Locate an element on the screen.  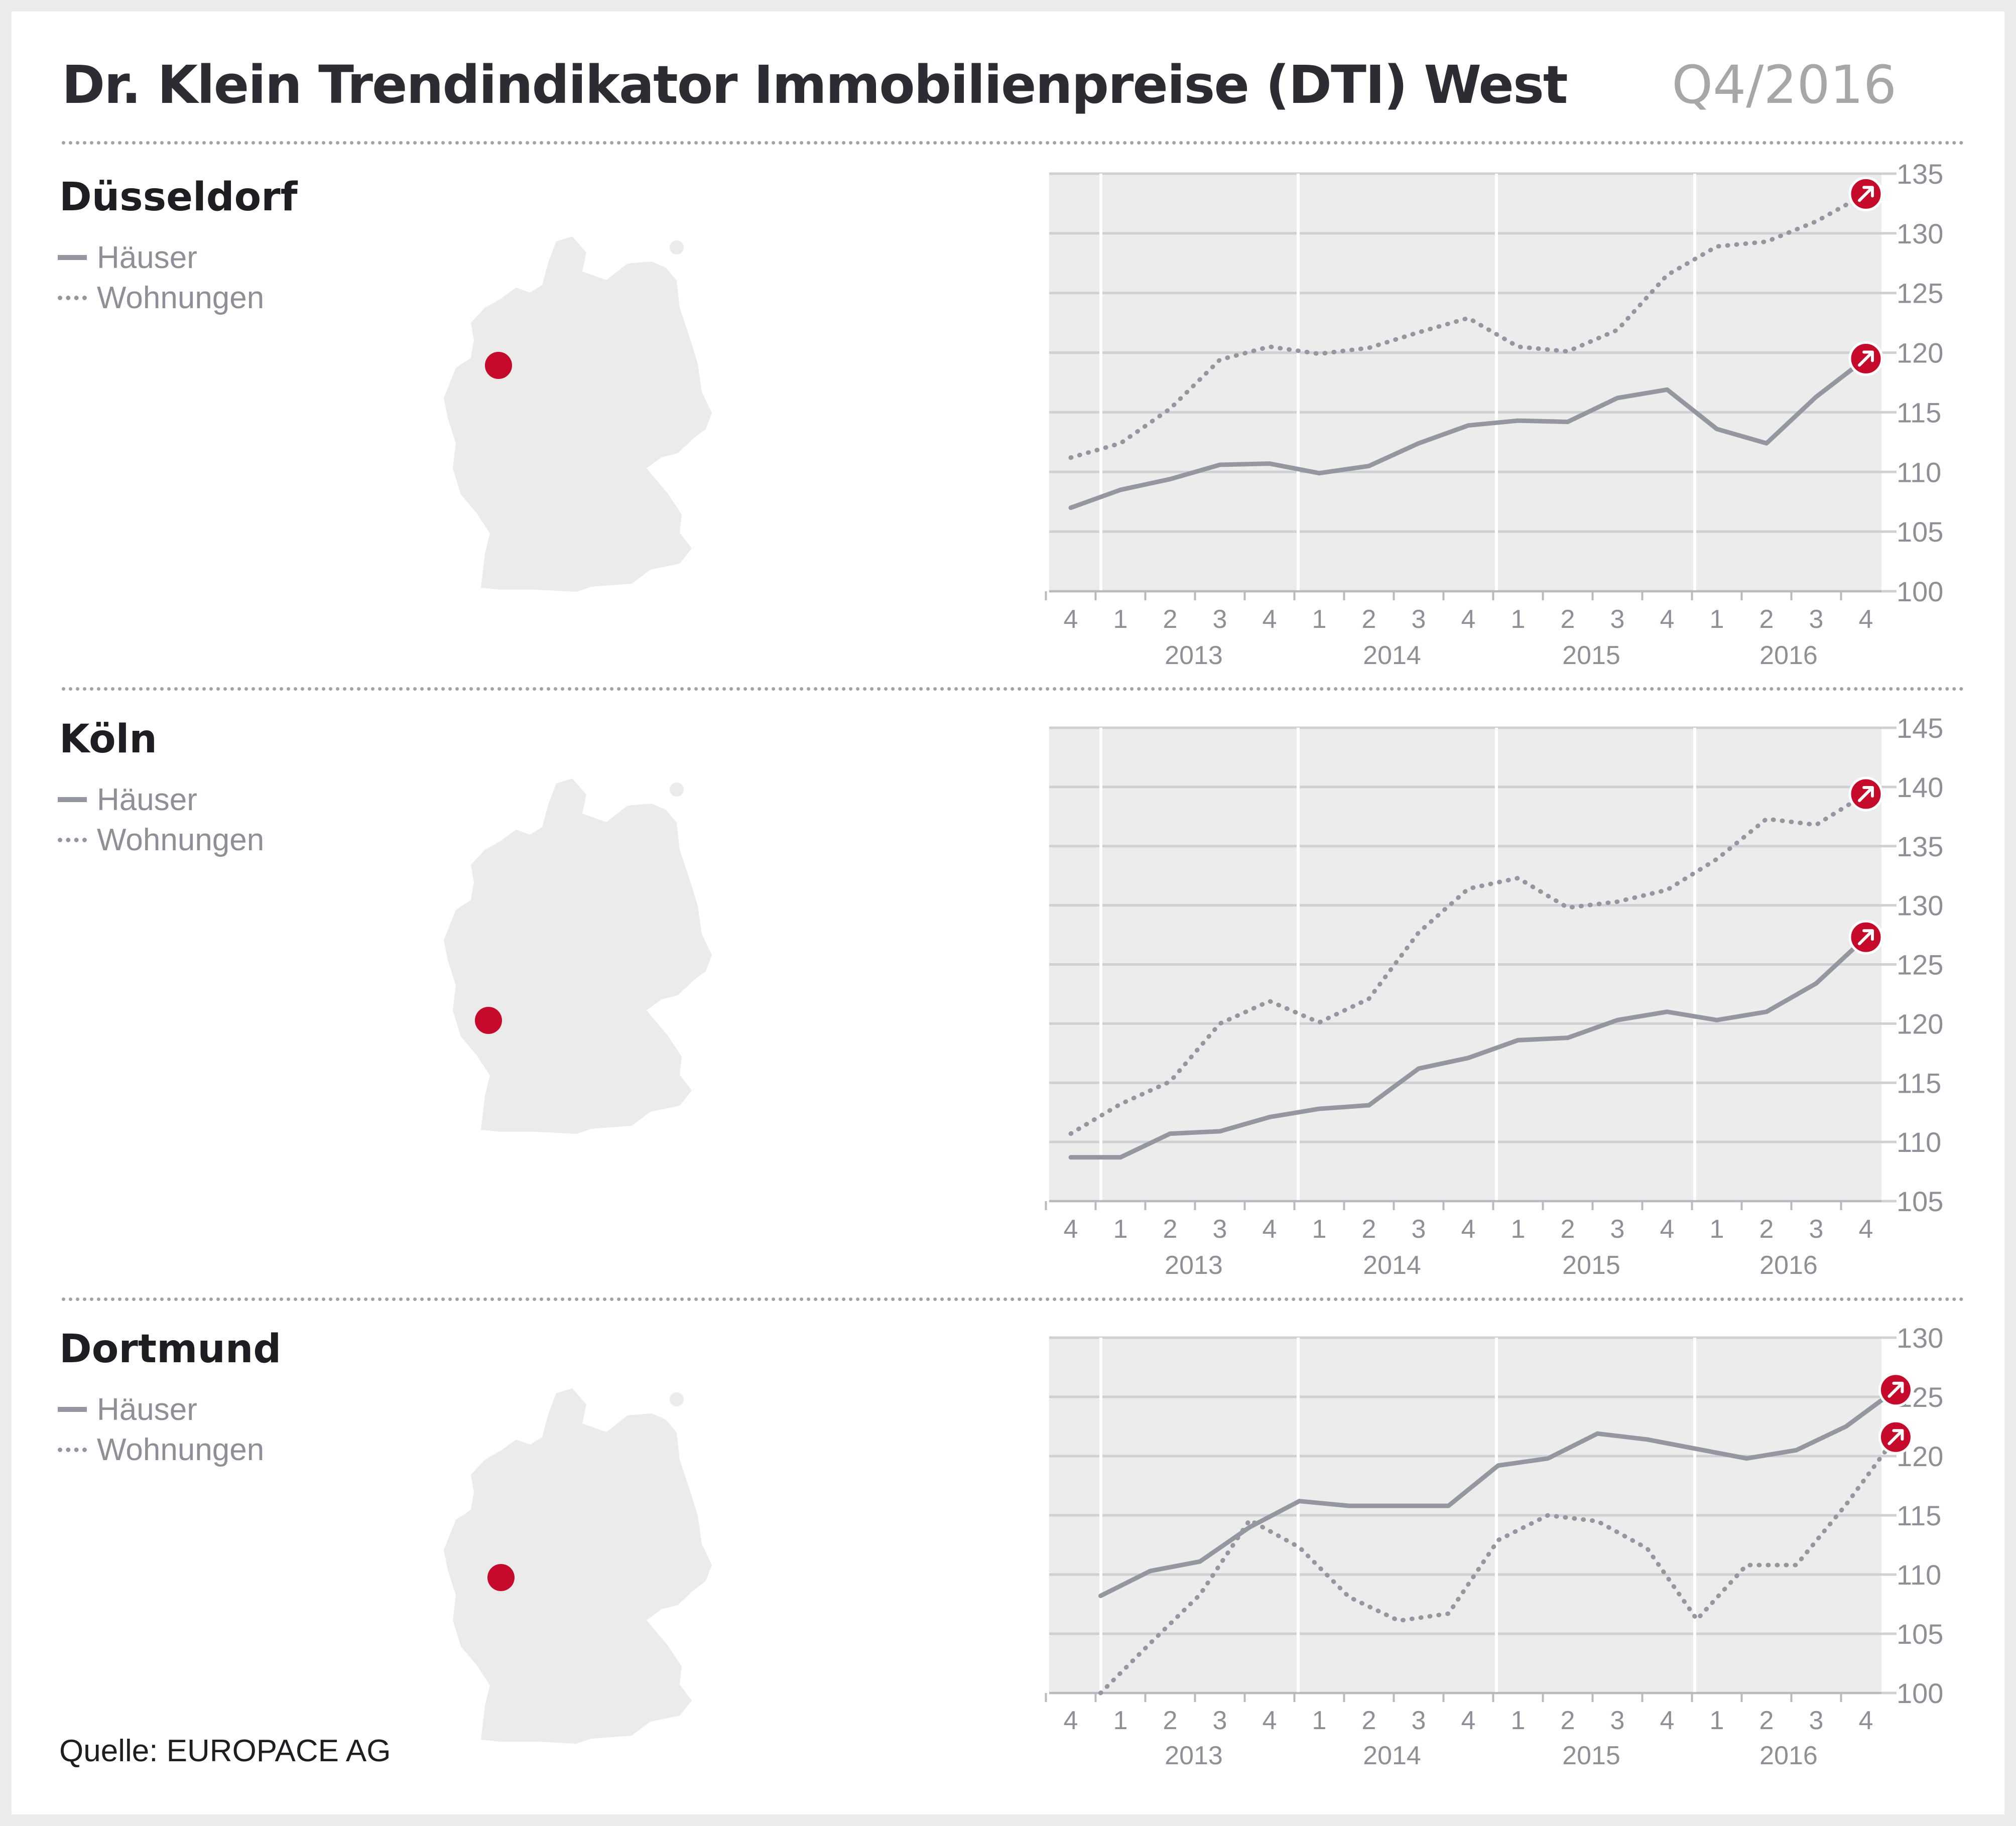
city-name-dortmund: Dortmund is located at coordinates (170, 1349).